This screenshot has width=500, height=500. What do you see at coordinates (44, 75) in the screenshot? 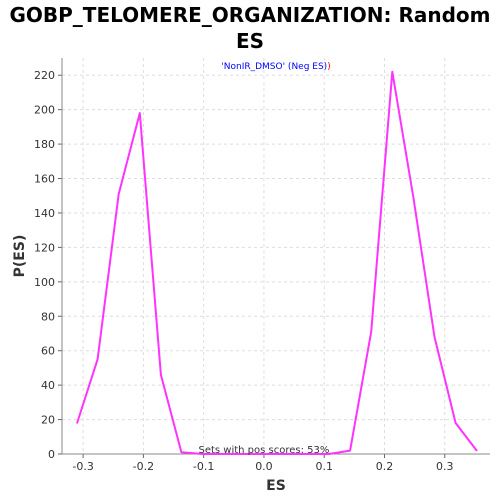
I see `y-tick-label: 220` at bounding box center [44, 75].